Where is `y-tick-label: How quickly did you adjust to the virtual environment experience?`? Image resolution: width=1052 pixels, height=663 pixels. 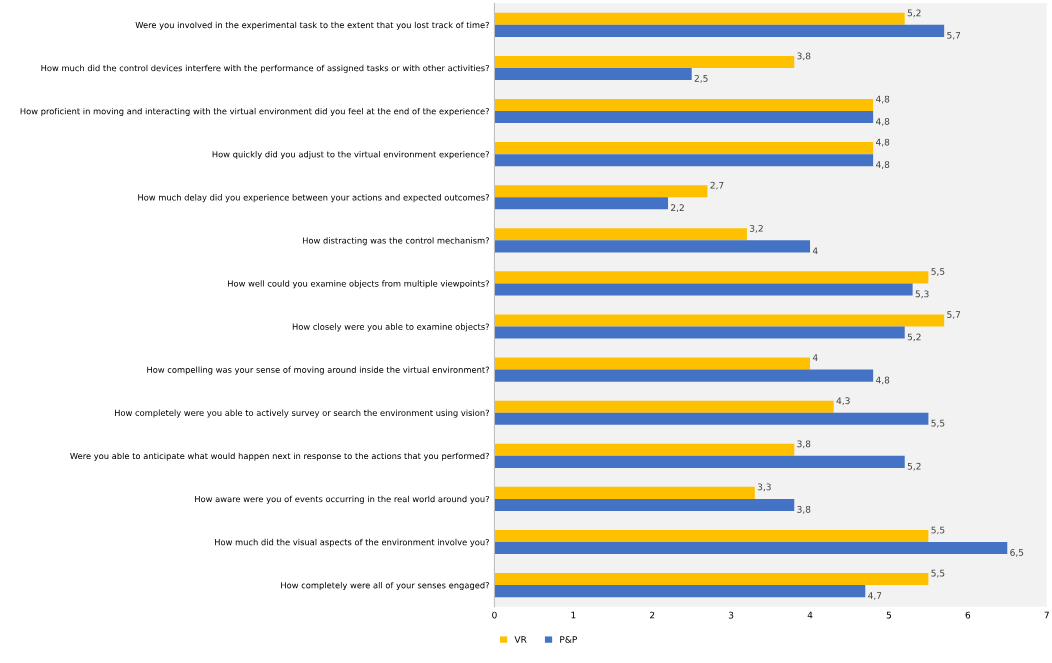 y-tick-label: How quickly did you adjust to the virtual environment experience? is located at coordinates (350, 155).